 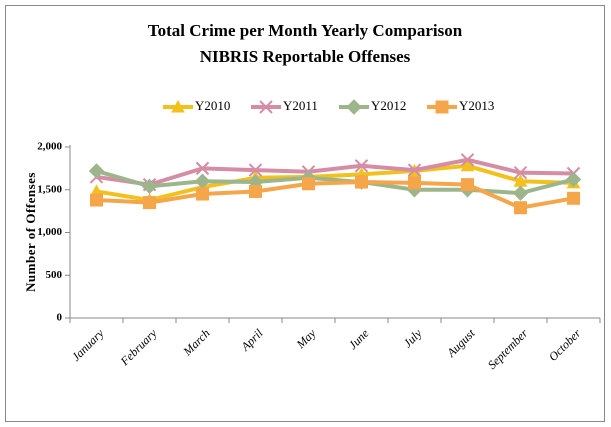 I want to click on legend-label: Y2012, so click(x=388, y=105).